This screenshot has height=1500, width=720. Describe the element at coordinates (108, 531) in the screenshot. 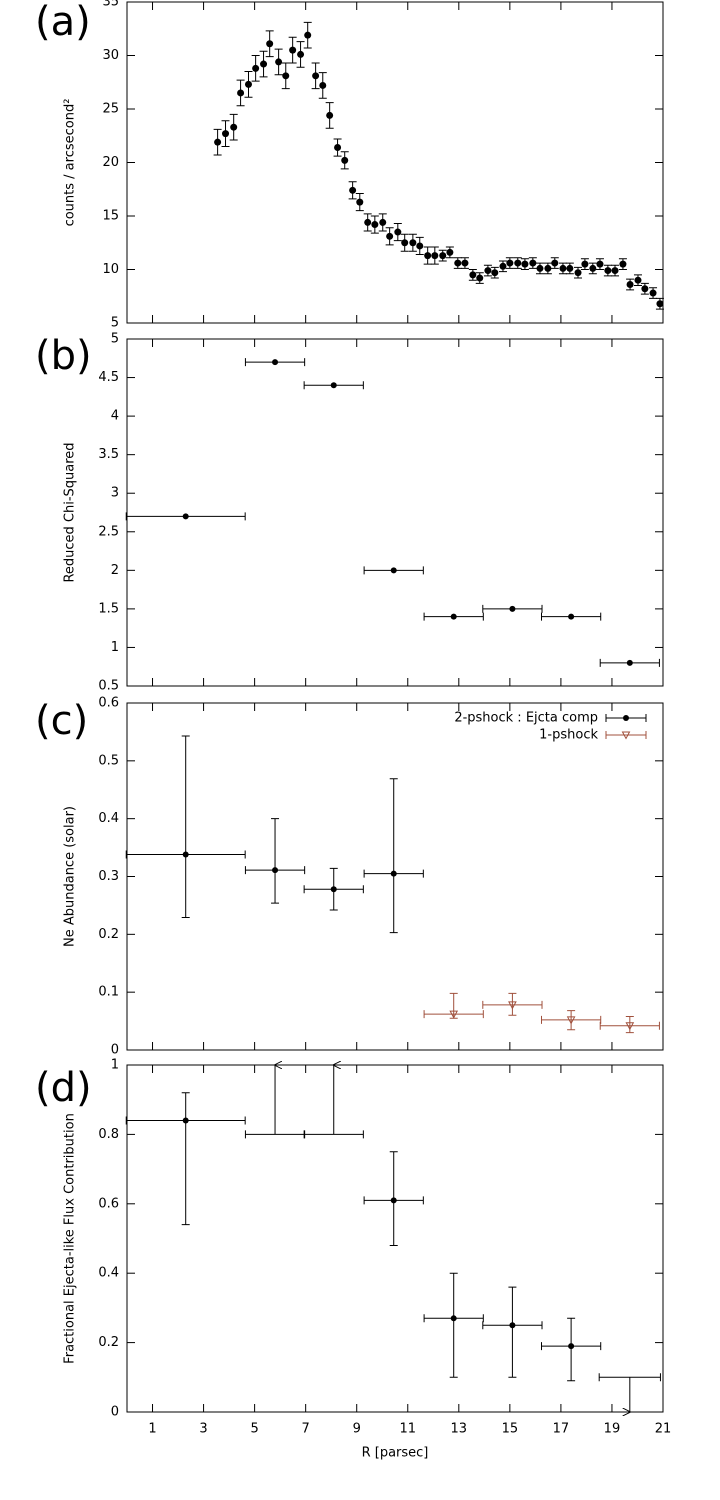

I see `y-tick-label: 2.5` at that location.